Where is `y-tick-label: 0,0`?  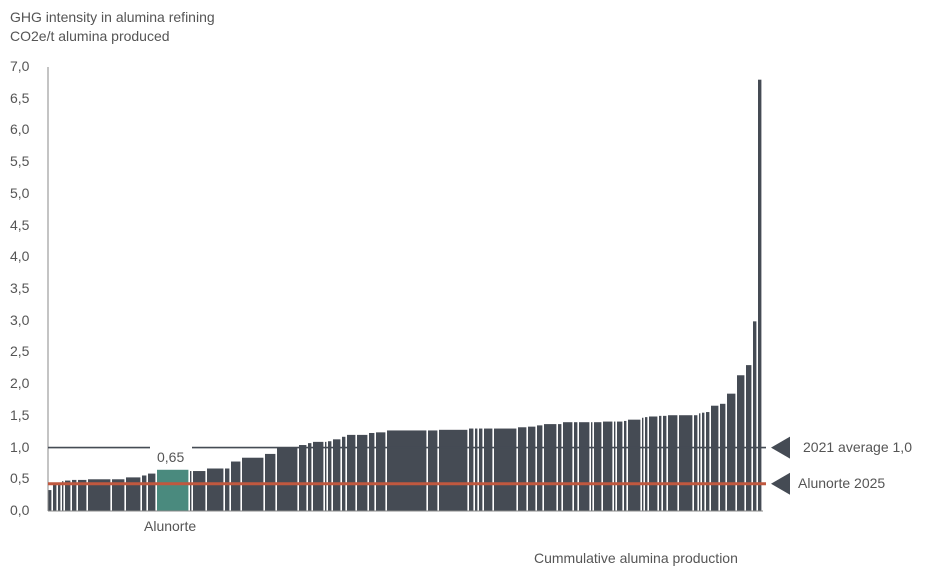 y-tick-label: 0,0 is located at coordinates (20, 510).